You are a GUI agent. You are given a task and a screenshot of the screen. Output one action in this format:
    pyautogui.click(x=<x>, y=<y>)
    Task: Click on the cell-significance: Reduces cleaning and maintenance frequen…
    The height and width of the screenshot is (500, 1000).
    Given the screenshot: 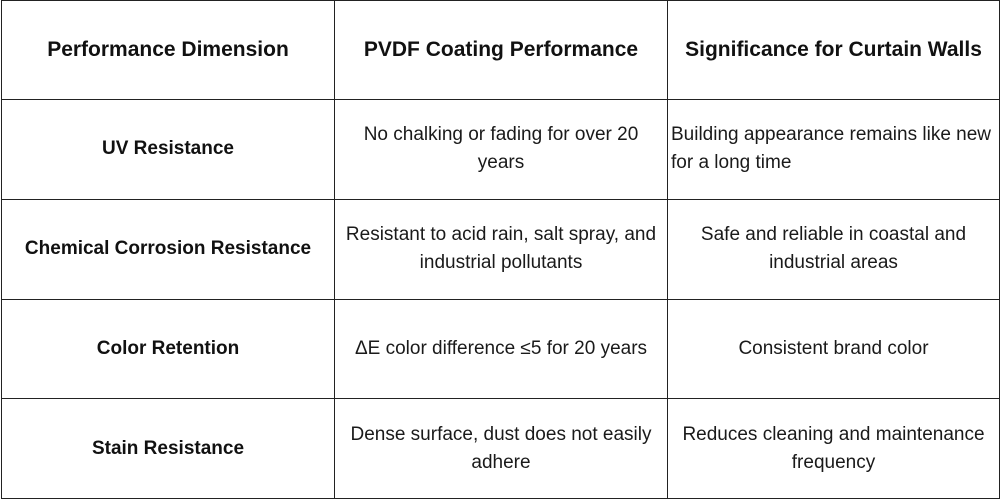 What is the action you would take?
    pyautogui.click(x=833, y=448)
    